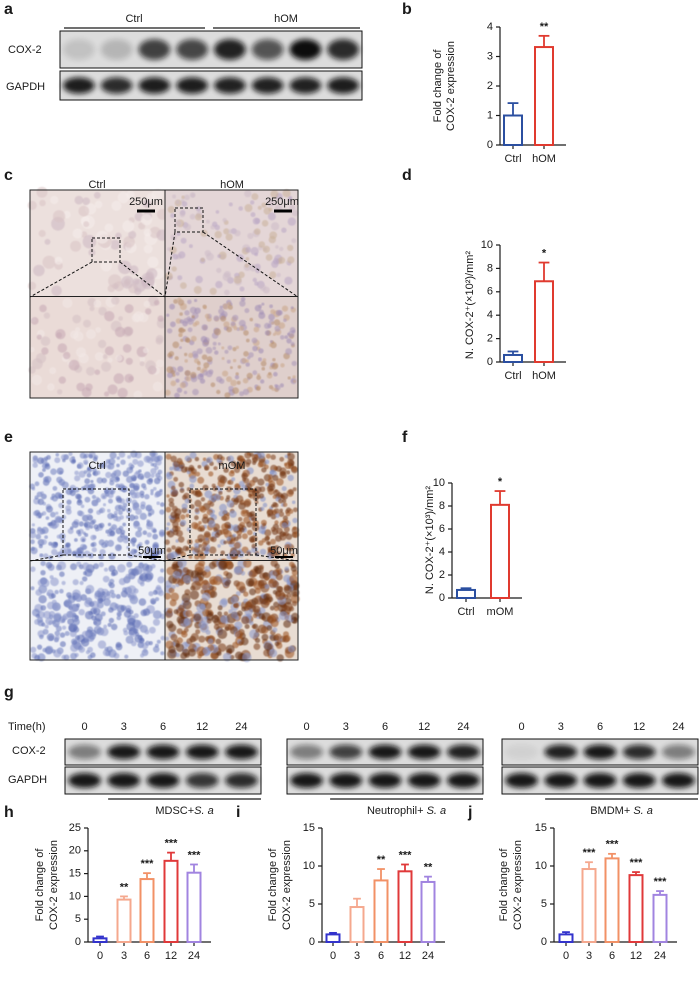 The width and height of the screenshot is (700, 991). I want to click on time-label: 0, so click(522, 727).